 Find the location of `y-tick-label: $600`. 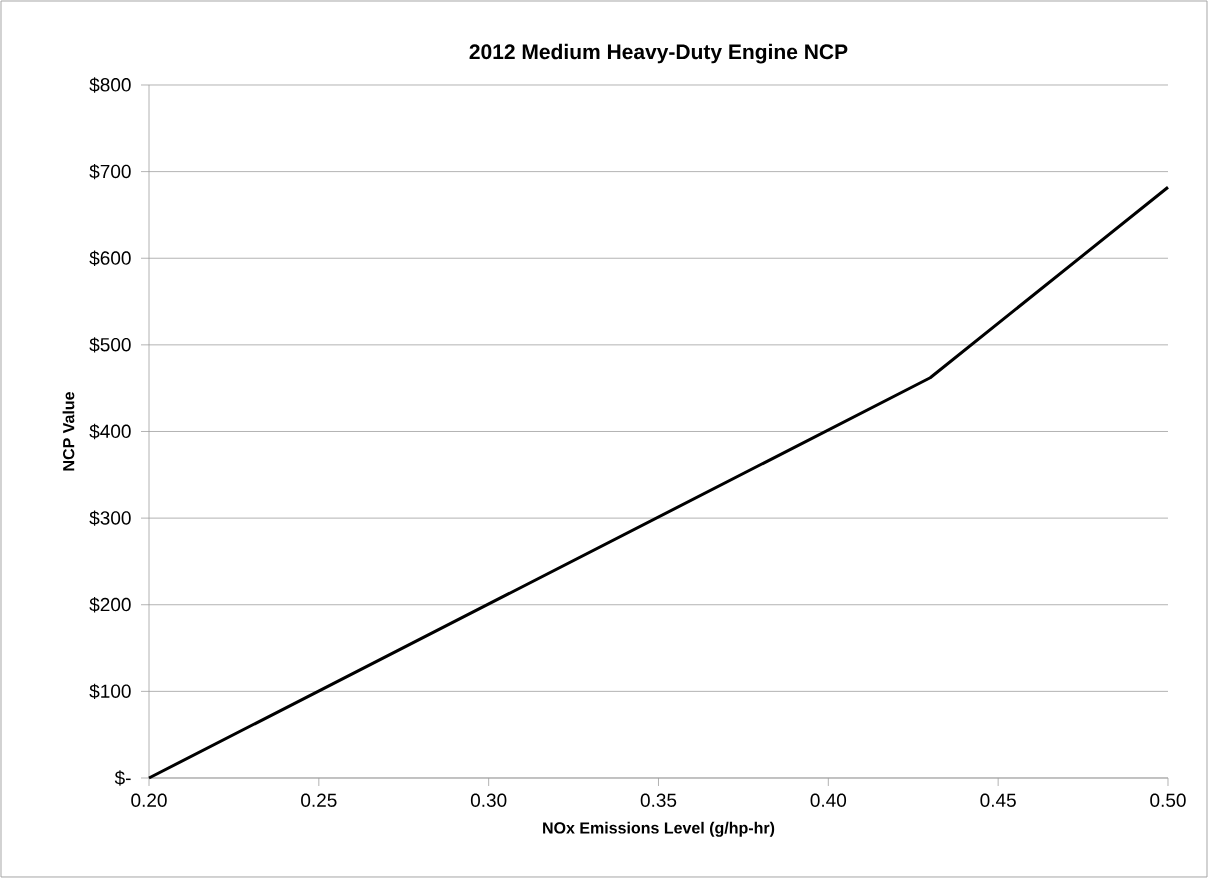

y-tick-label: $600 is located at coordinates (110, 258).